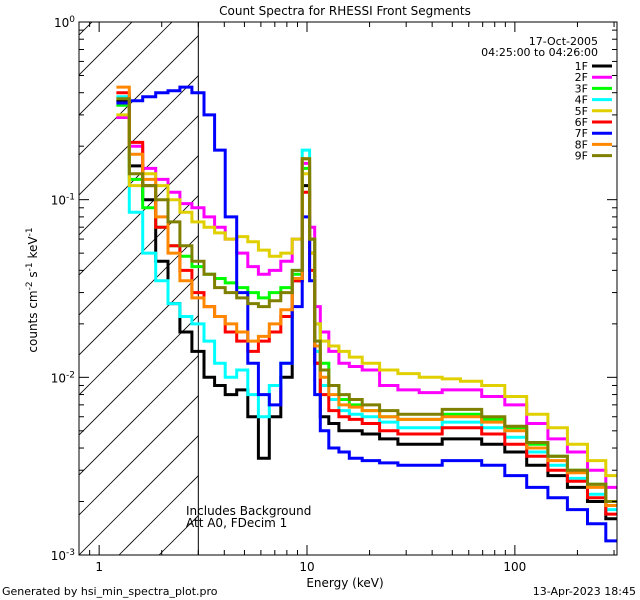 The height and width of the screenshot is (600, 640). I want to click on legend-label-4f: 4F, so click(581, 100).